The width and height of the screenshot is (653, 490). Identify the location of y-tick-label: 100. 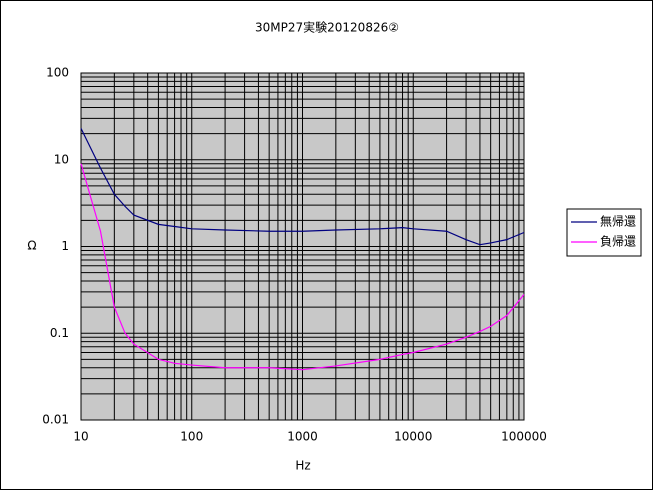
(57, 73).